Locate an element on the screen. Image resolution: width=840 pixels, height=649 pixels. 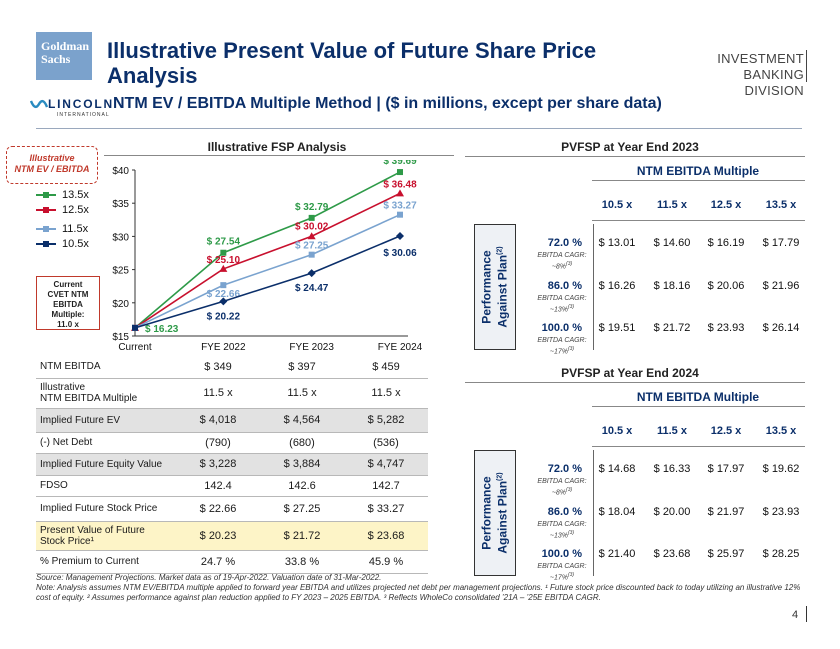
y-tick-label: $30 is located at coordinates (120, 237).